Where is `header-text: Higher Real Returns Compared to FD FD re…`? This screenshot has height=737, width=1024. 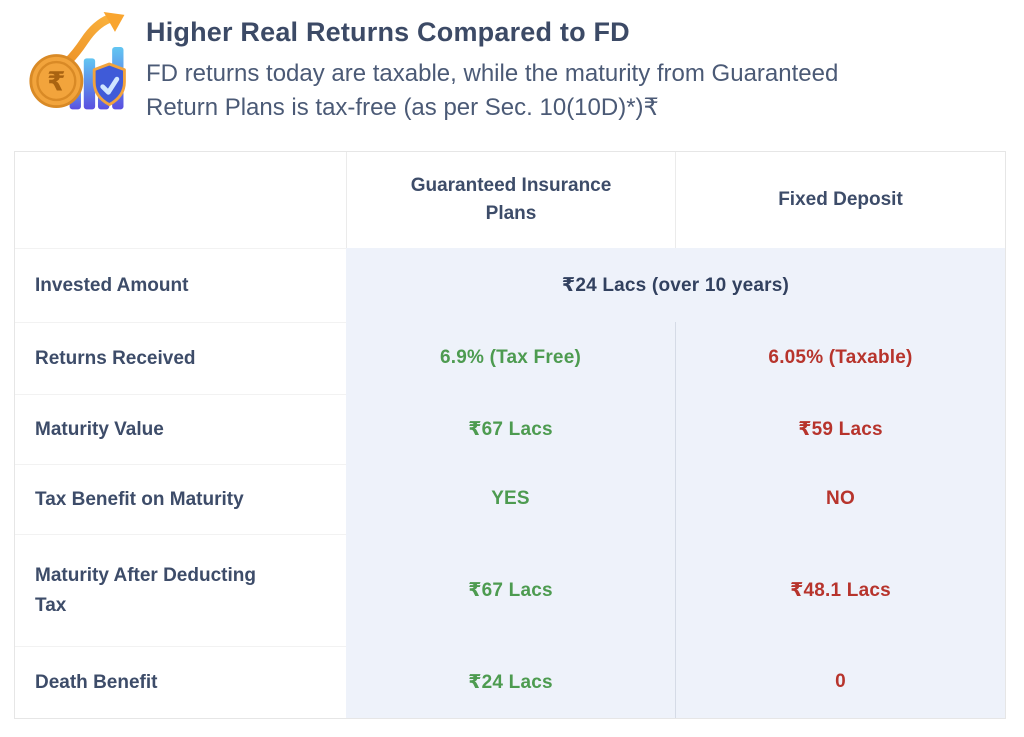
header-text: Higher Real Returns Compared to FD FD re… is located at coordinates (496, 67).